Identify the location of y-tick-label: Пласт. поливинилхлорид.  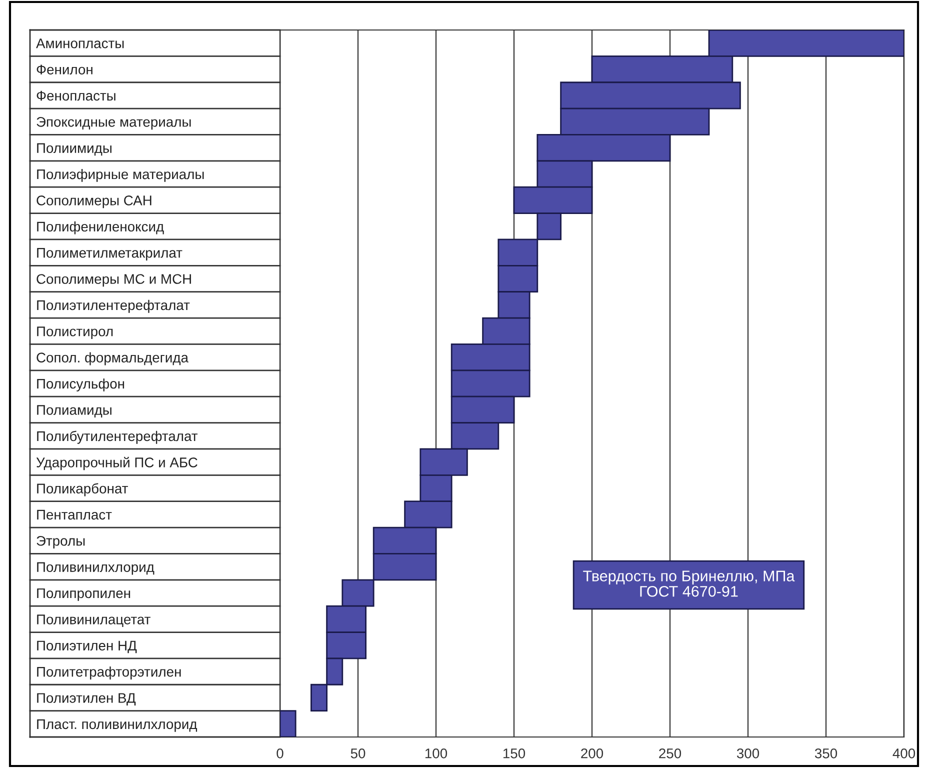
(117, 725).